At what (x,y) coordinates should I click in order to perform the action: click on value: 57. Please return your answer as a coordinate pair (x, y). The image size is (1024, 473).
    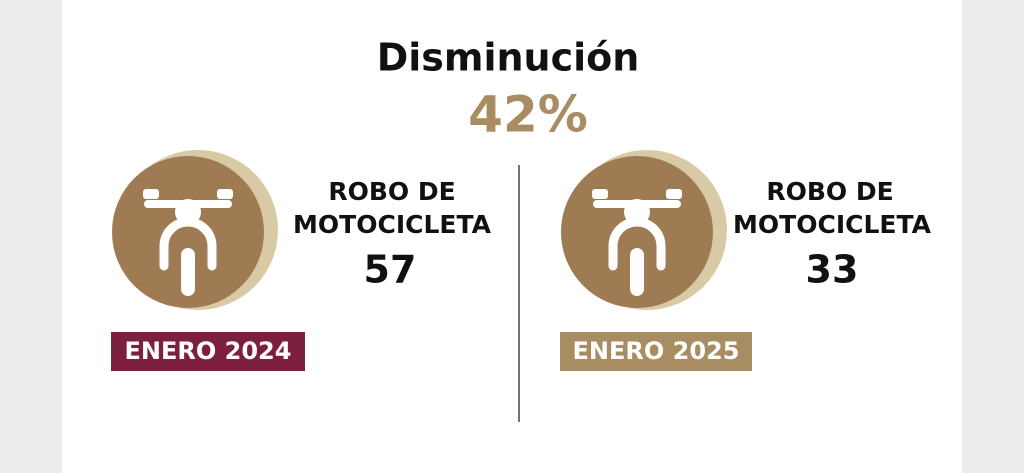
    Looking at the image, I should click on (390, 270).